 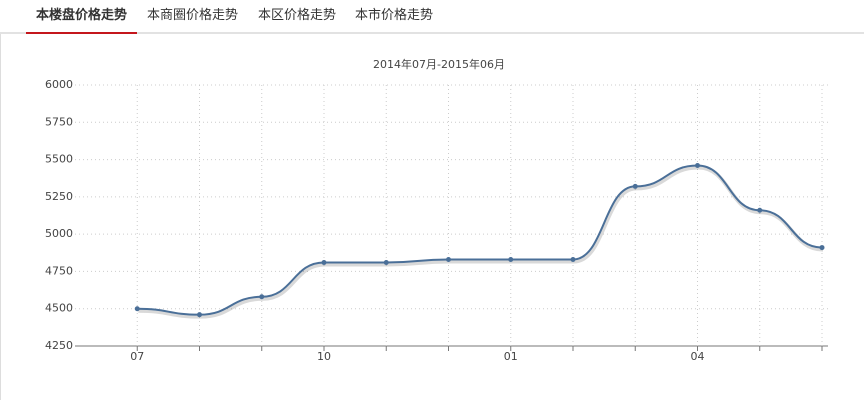 I want to click on y-tick-label: 5000, so click(x=59, y=233).